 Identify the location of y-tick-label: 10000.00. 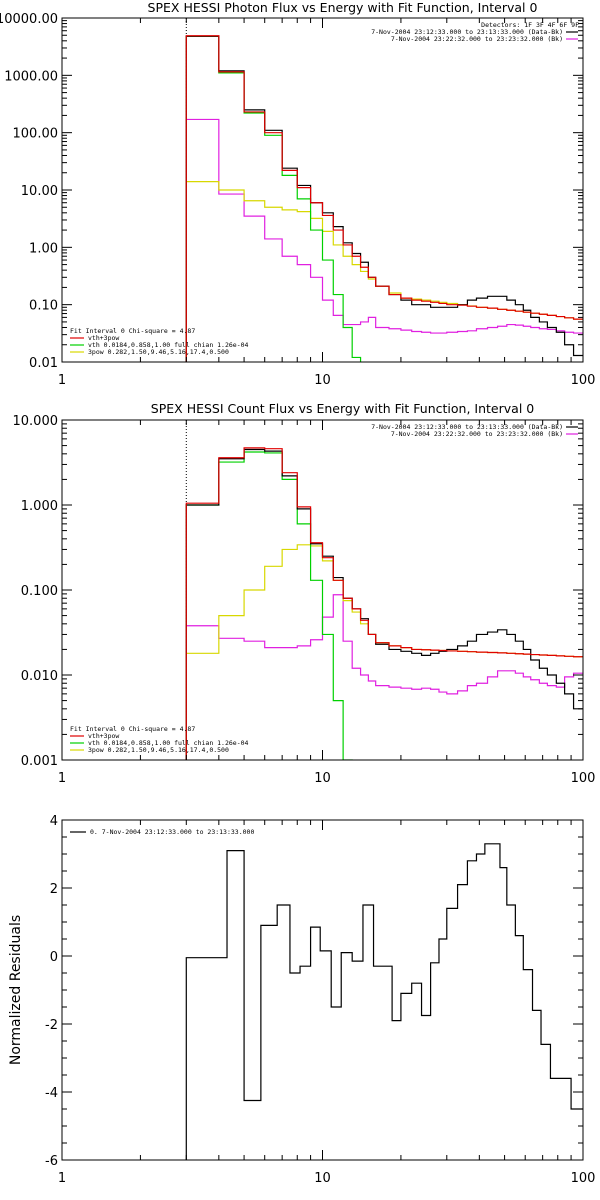
(29, 19).